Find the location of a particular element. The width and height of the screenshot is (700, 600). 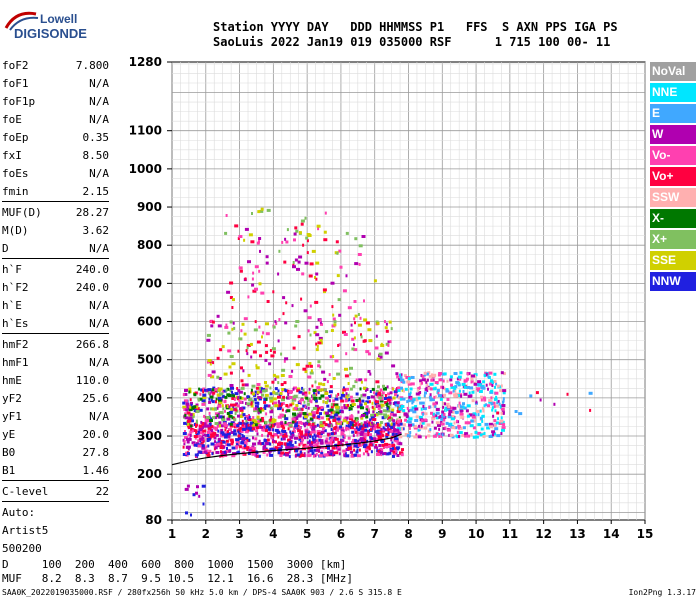

param-row: h`E N/A is located at coordinates (55, 306).